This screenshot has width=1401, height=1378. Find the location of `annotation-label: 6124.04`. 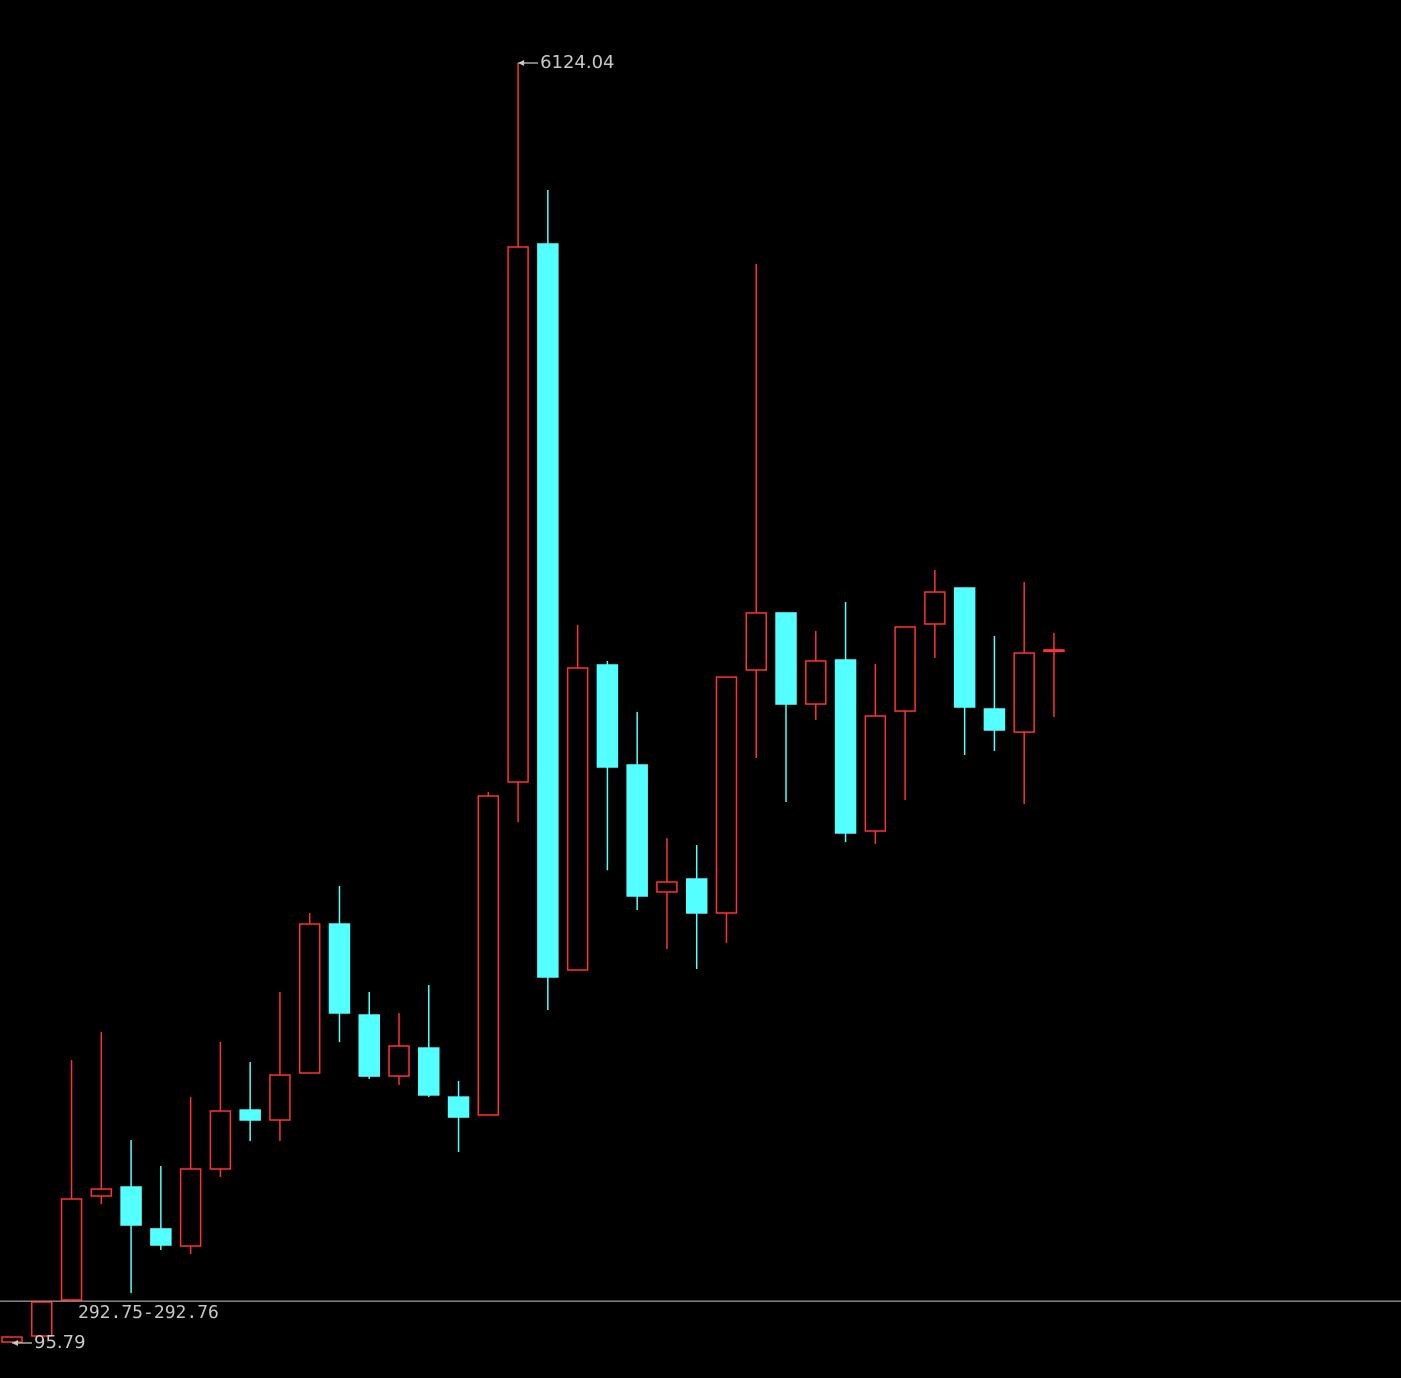

annotation-label: 6124.04 is located at coordinates (577, 62).